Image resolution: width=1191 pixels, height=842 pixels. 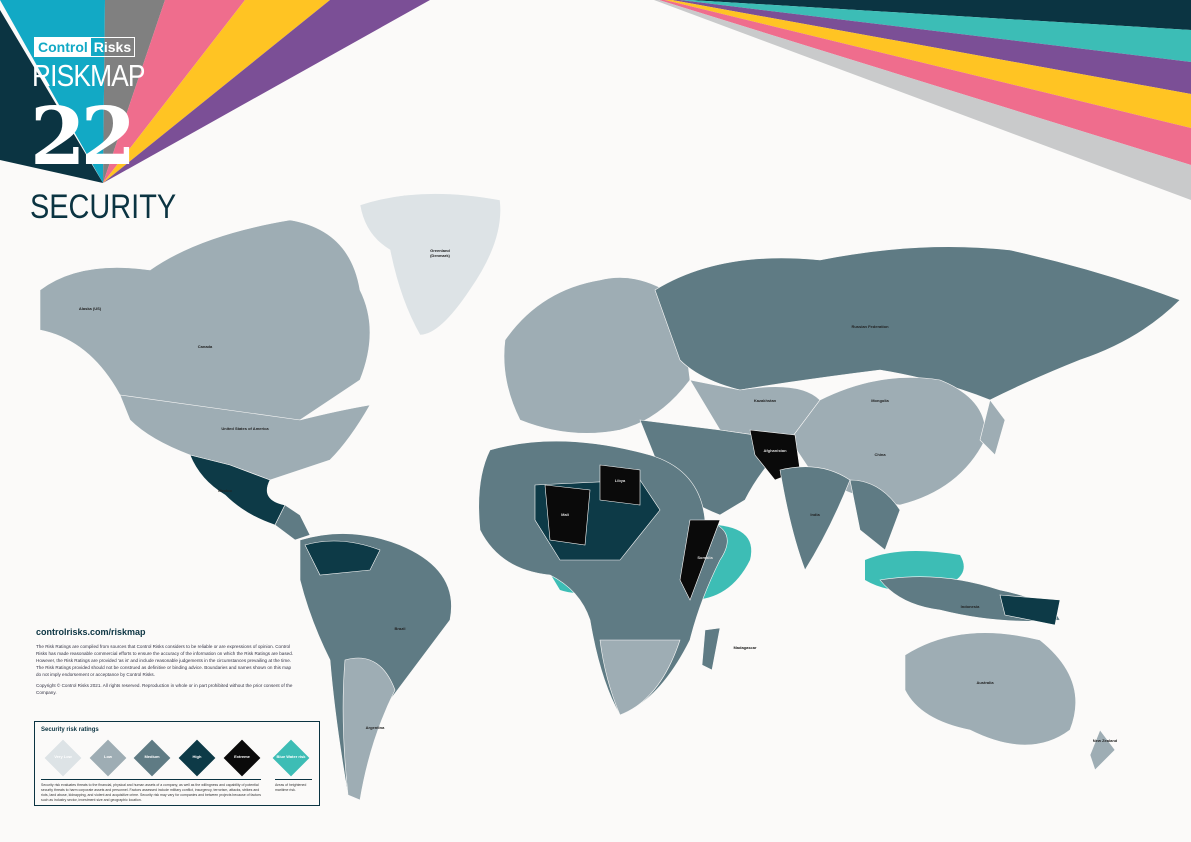 What do you see at coordinates (205, 346) in the screenshot?
I see `label-canada: Canada` at bounding box center [205, 346].